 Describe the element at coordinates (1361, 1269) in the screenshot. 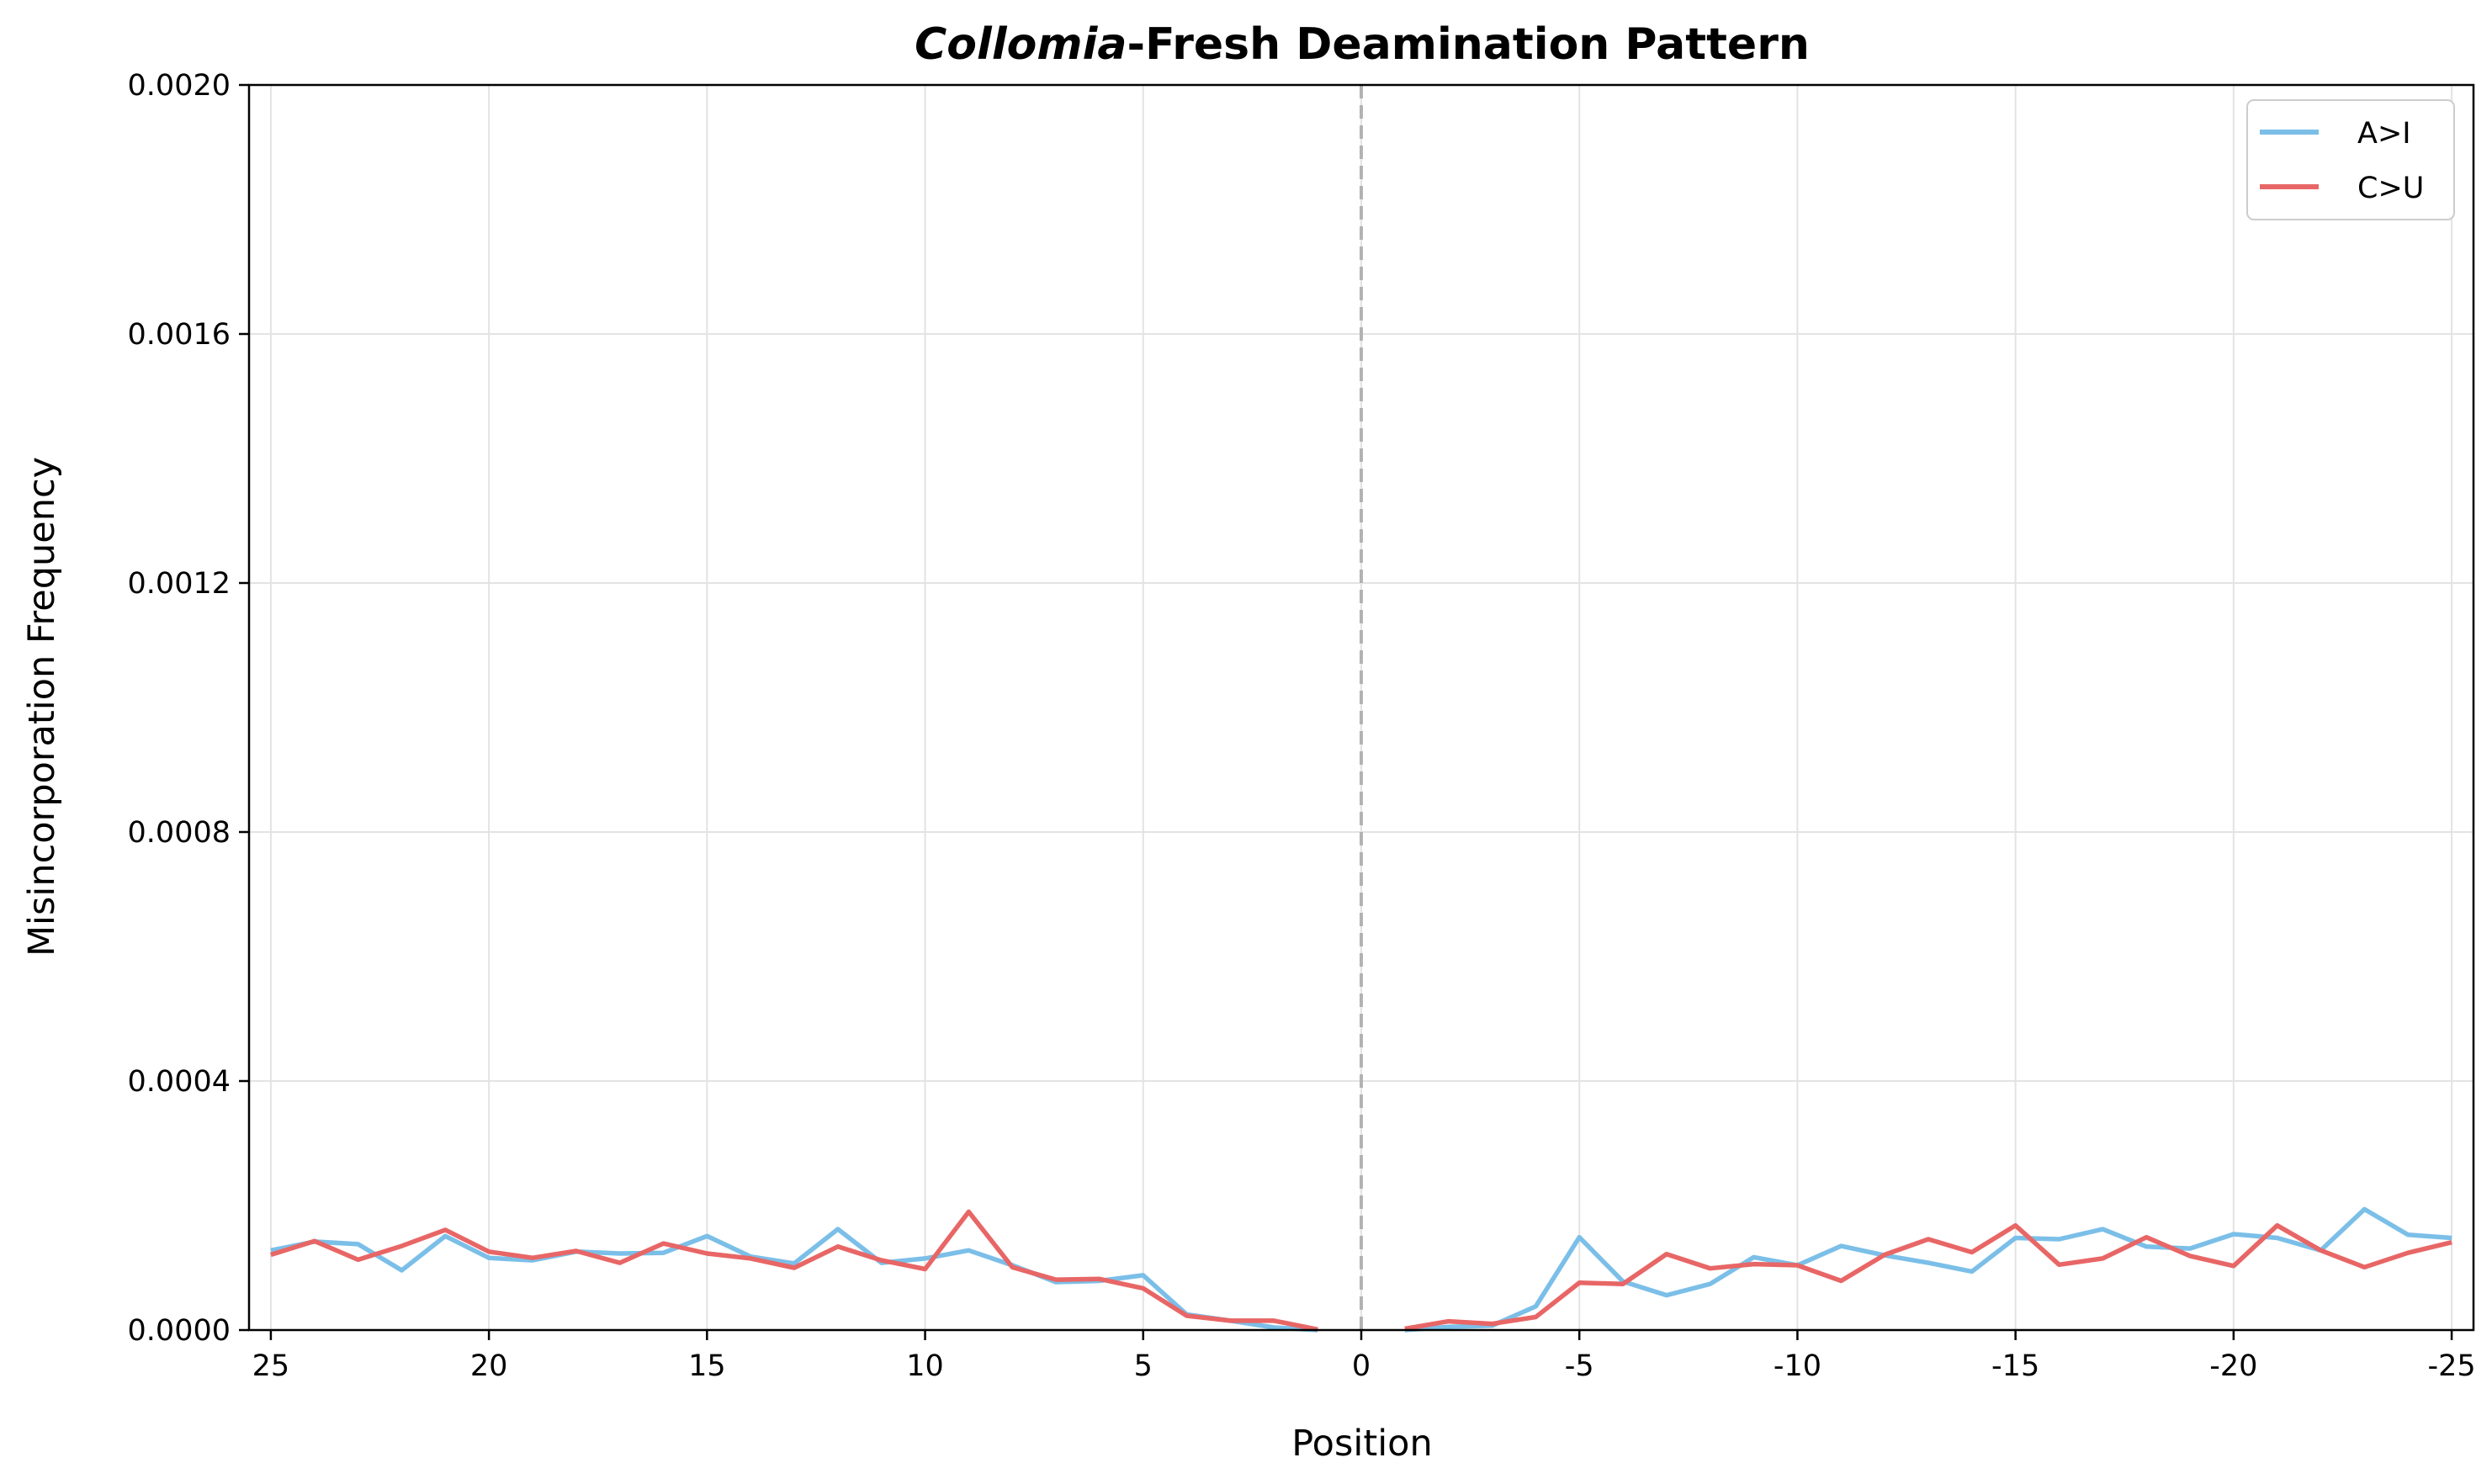

I see `series-lines` at that location.